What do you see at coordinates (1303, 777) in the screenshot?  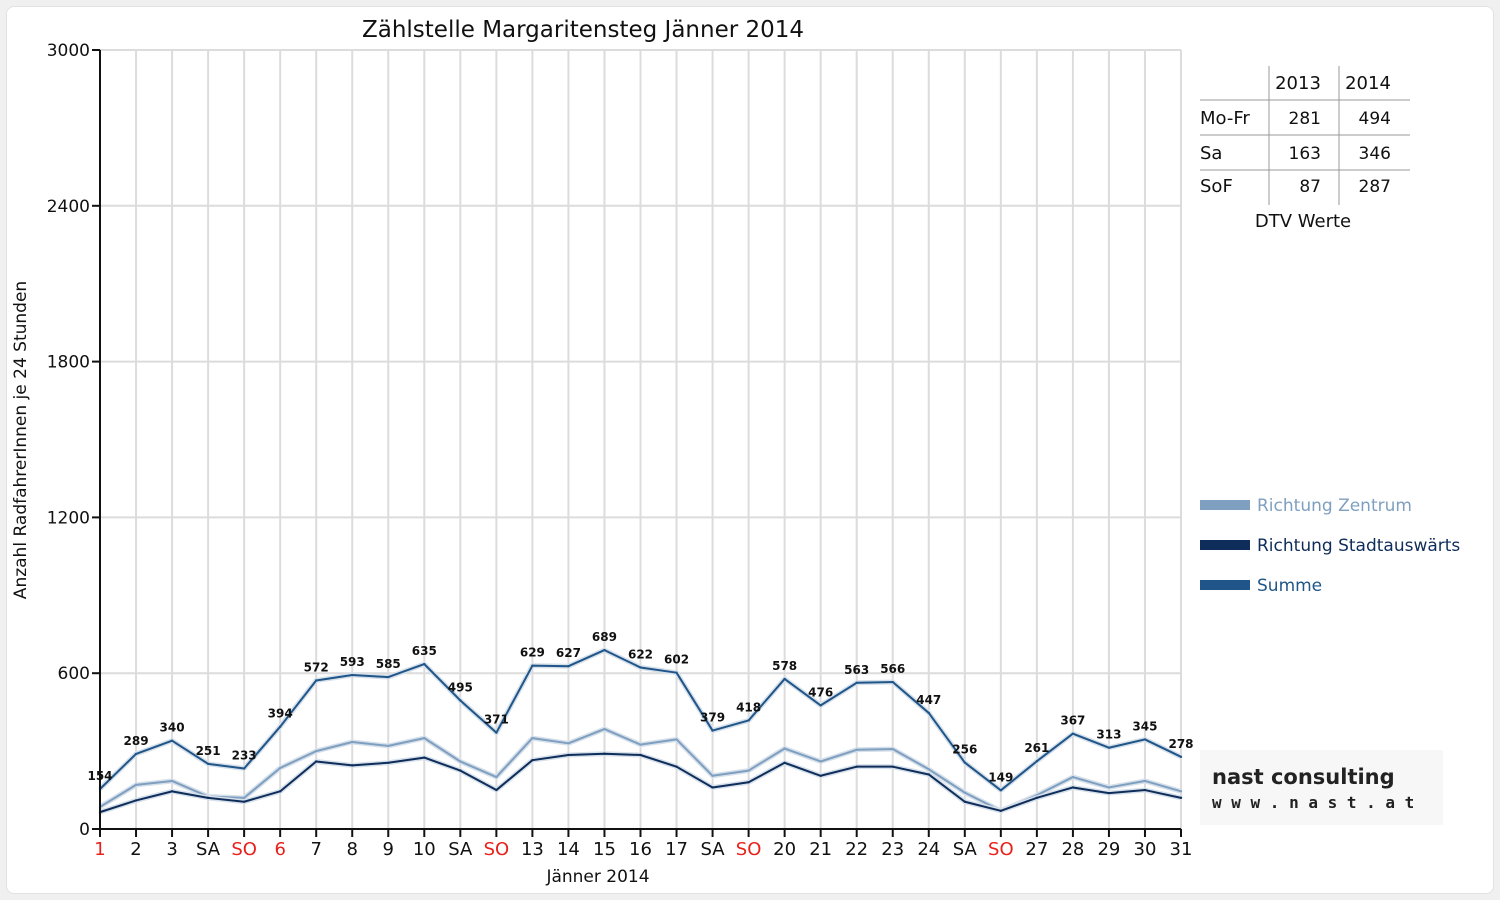 I see `logo-name: nast consulting` at bounding box center [1303, 777].